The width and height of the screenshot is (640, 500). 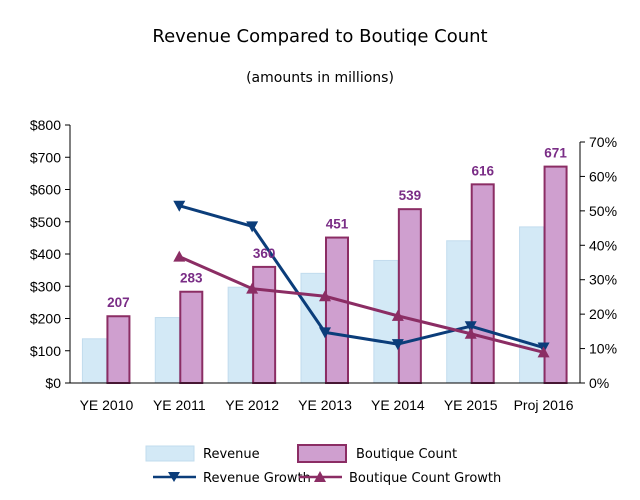 I want to click on legend-item-boutique-count-growth: Boutique Count Growth, so click(x=400, y=478).